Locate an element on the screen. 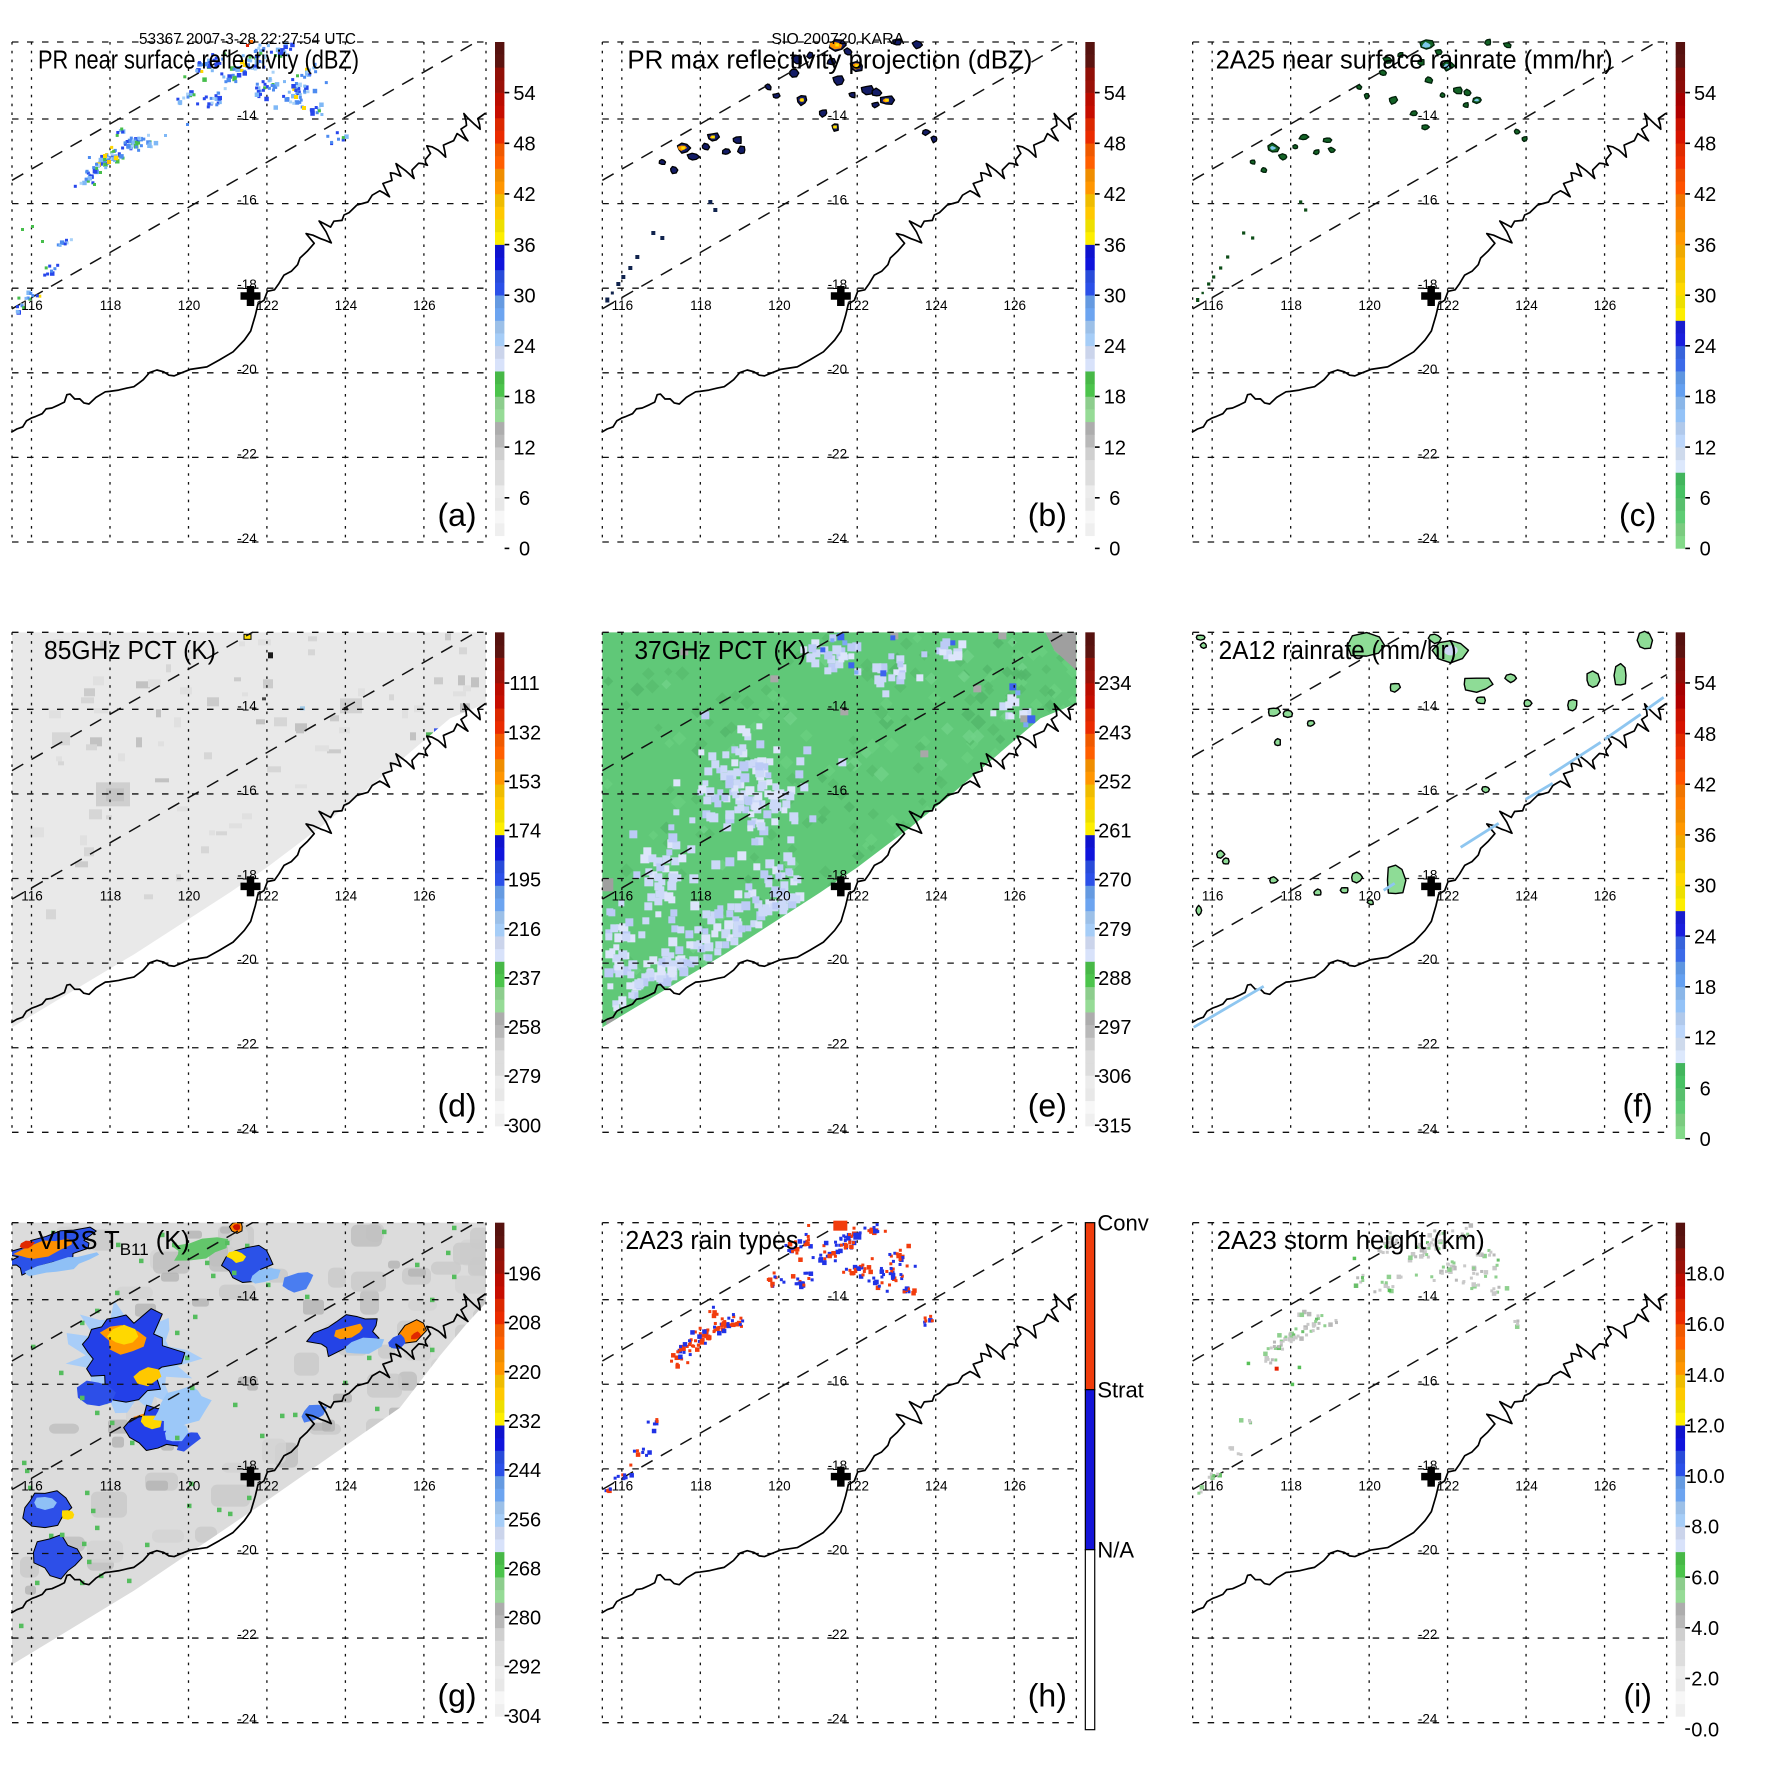  svg-text: 315 is located at coordinates (1114, 1126).